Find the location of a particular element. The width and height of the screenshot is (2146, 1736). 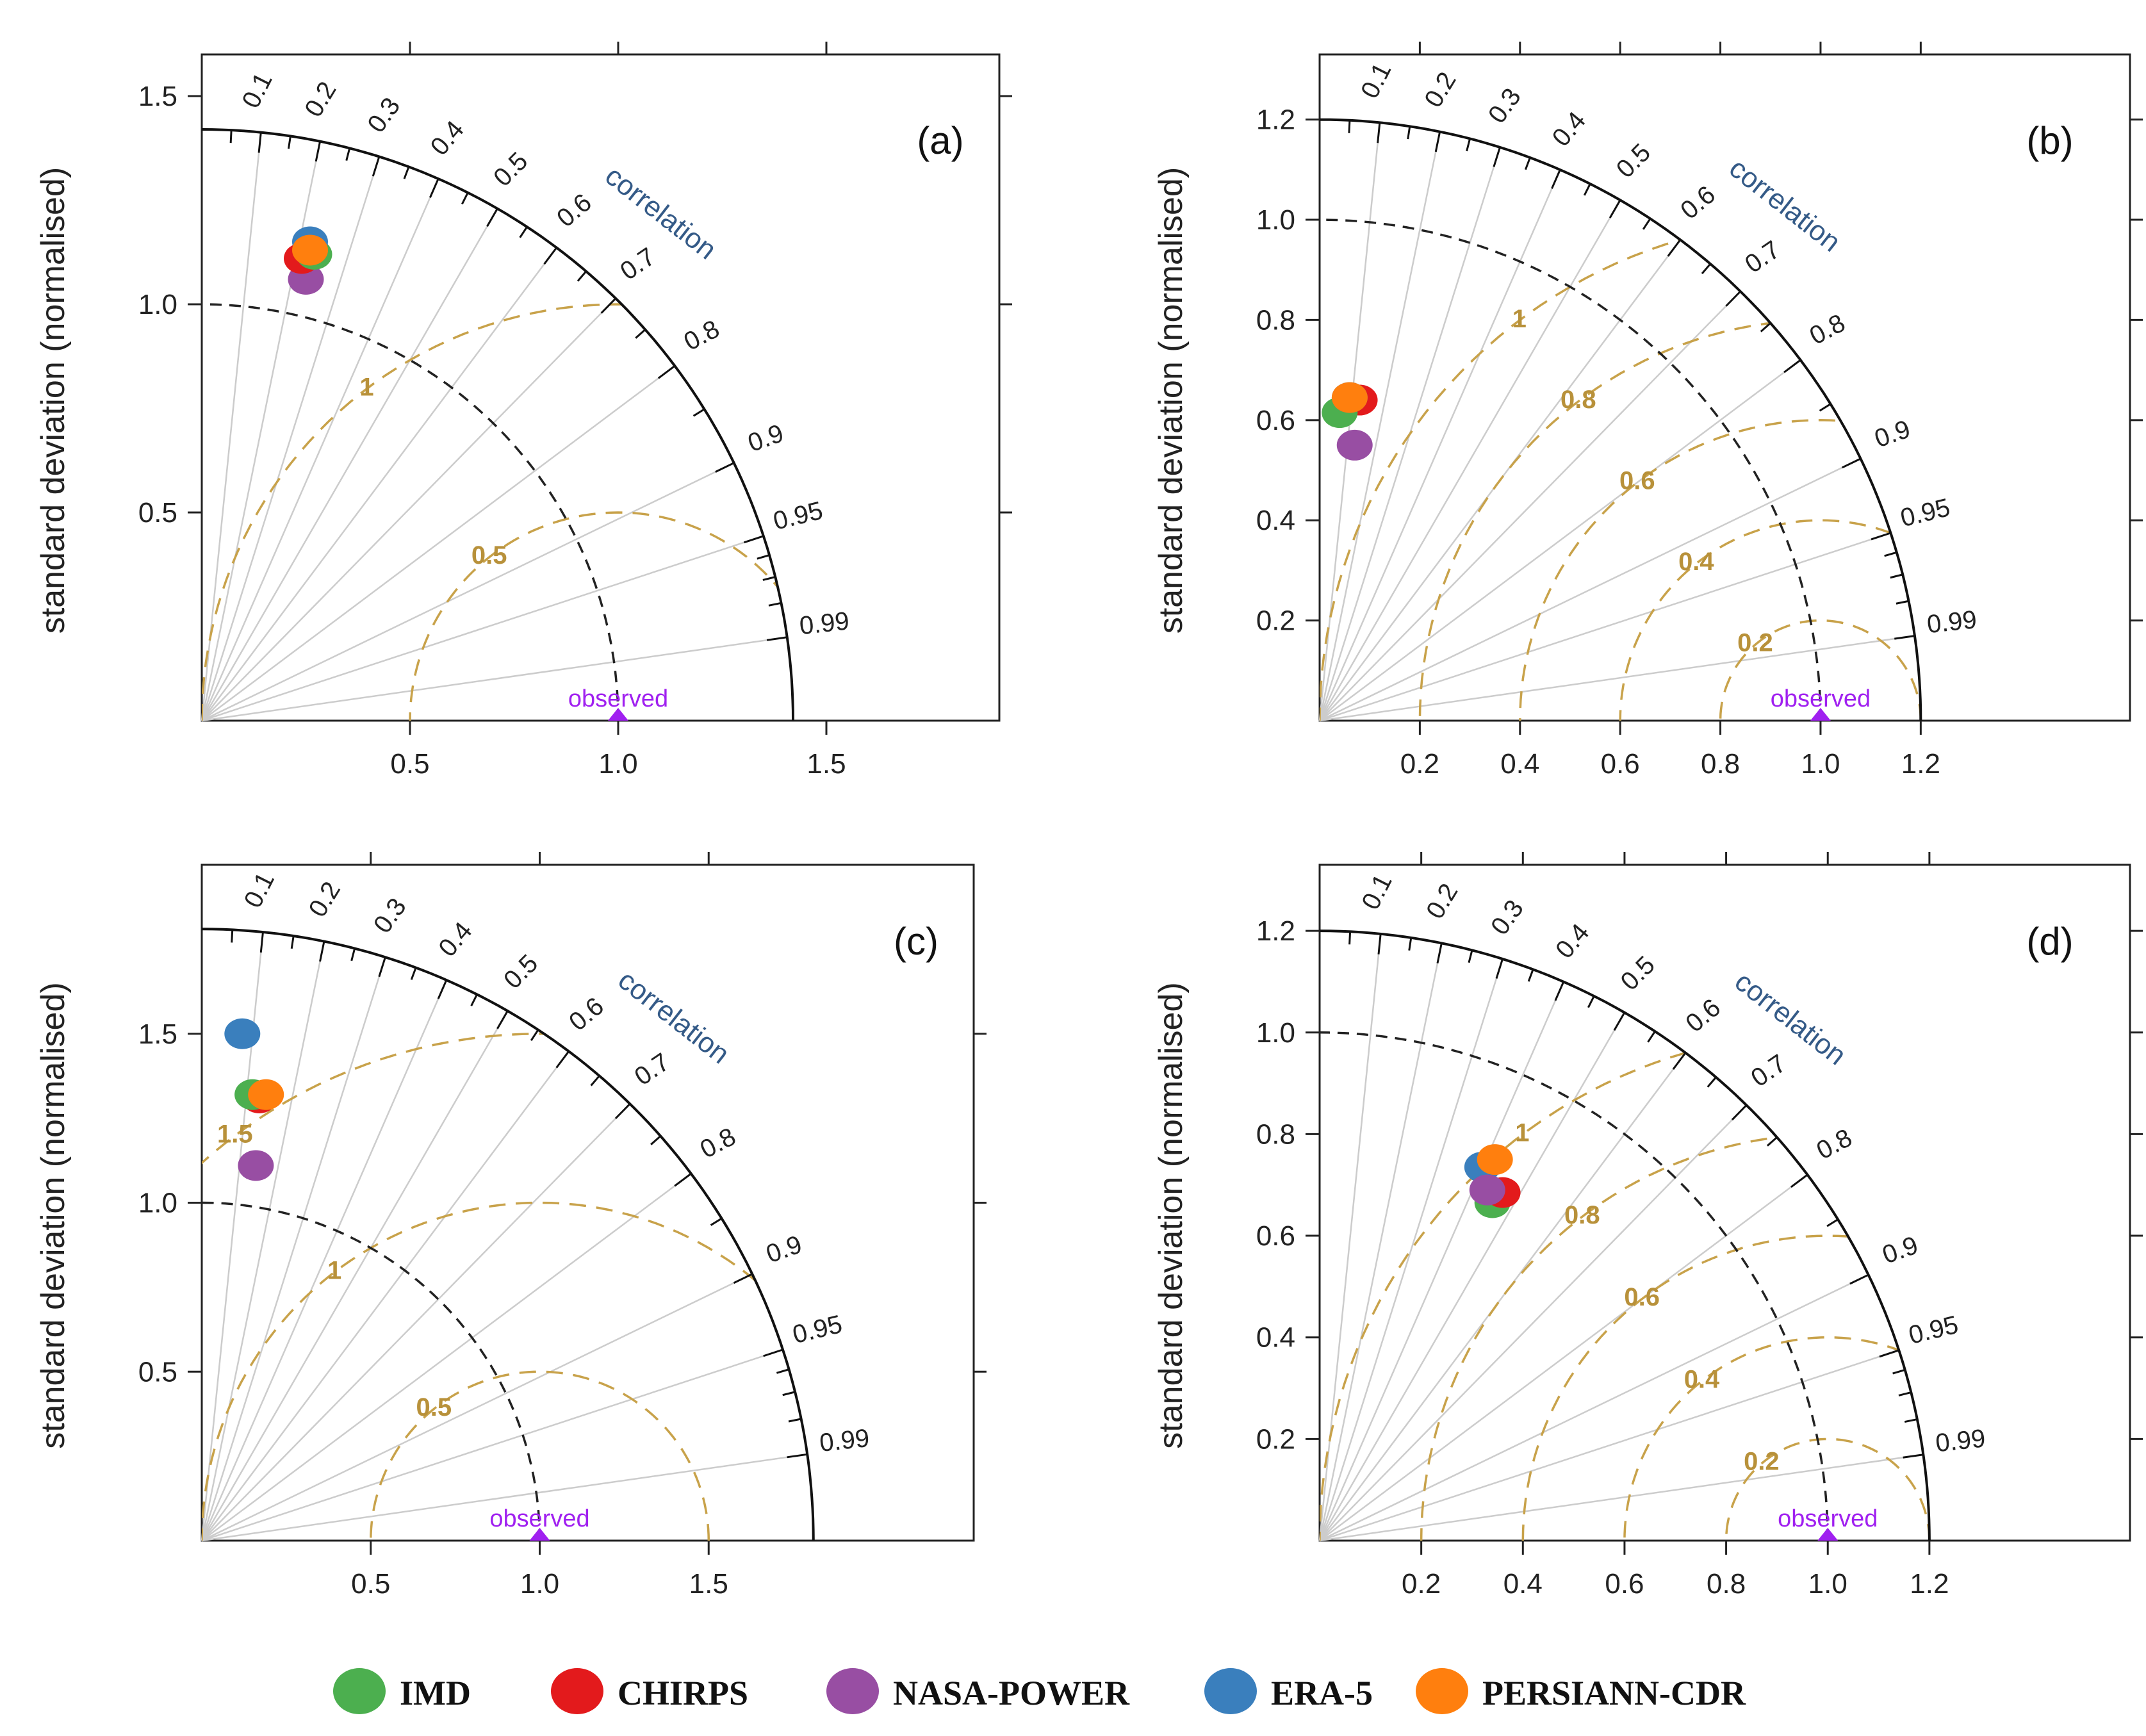

plot-frame is located at coordinates (1724, 1203).